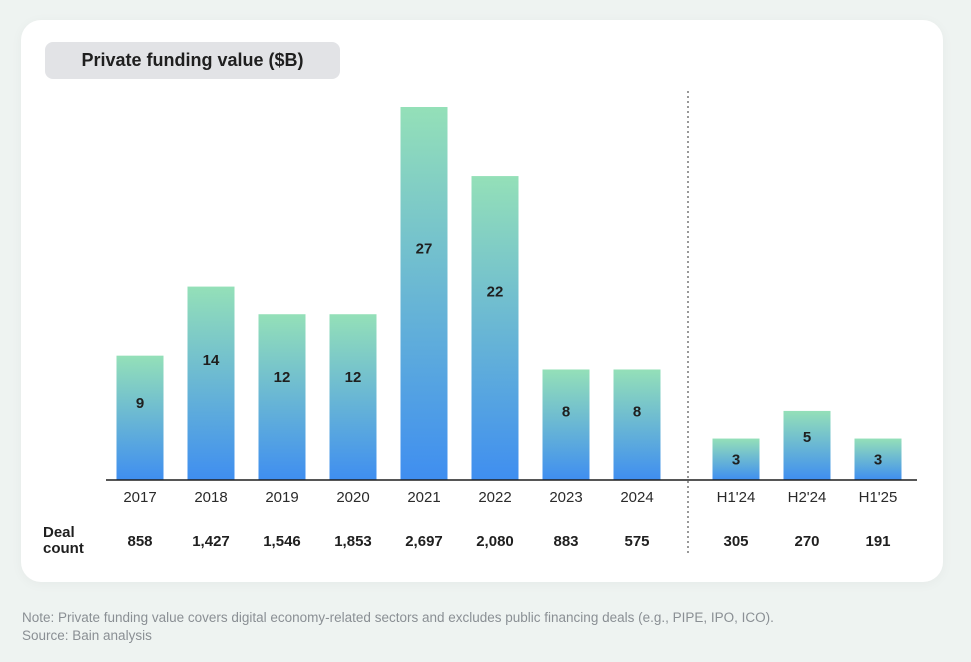 The width and height of the screenshot is (971, 662). Describe the element at coordinates (565, 541) in the screenshot. I see `deal-count-value: 883` at that location.